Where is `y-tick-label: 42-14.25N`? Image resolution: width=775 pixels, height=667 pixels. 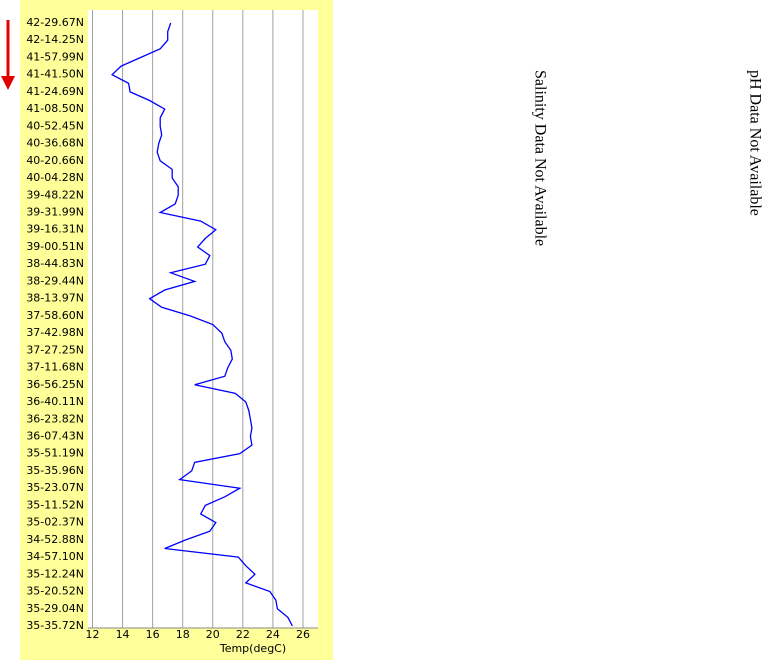 y-tick-label: 42-14.25N is located at coordinates (55, 39).